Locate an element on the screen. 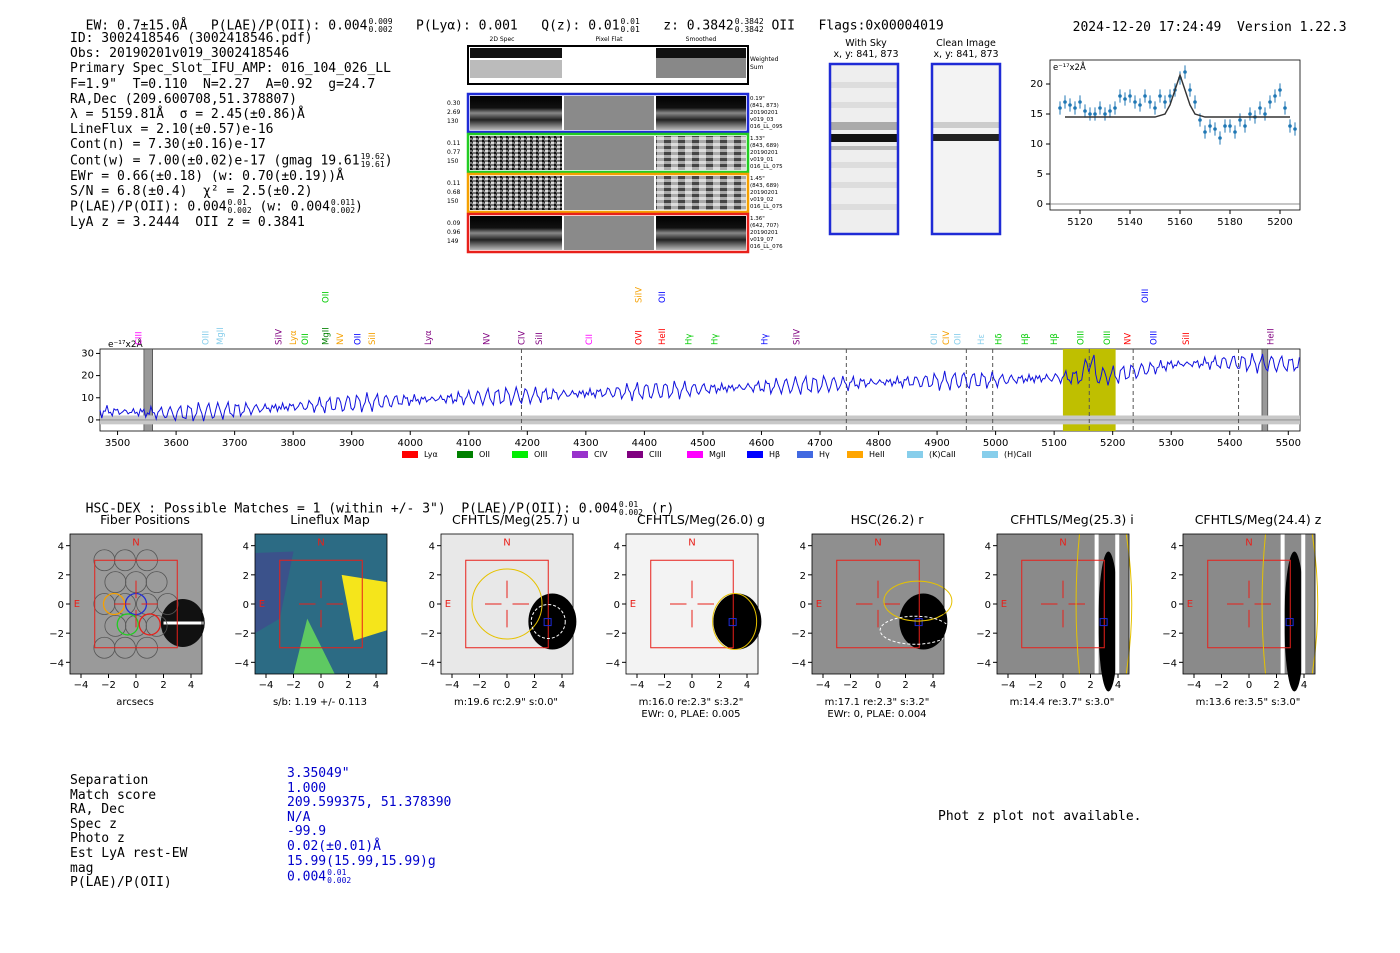  legend-label: Hγ is located at coordinates (824, 454).